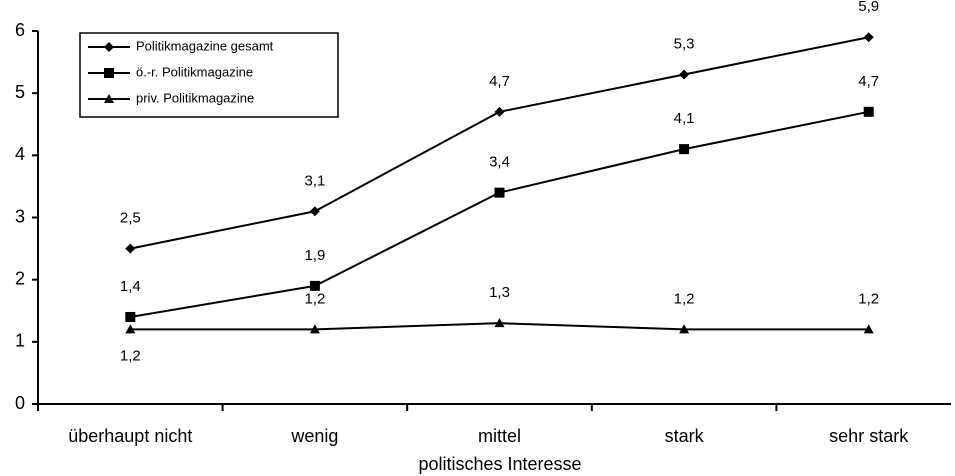  What do you see at coordinates (20, 30) in the screenshot?
I see `y-tick-label: 6` at bounding box center [20, 30].